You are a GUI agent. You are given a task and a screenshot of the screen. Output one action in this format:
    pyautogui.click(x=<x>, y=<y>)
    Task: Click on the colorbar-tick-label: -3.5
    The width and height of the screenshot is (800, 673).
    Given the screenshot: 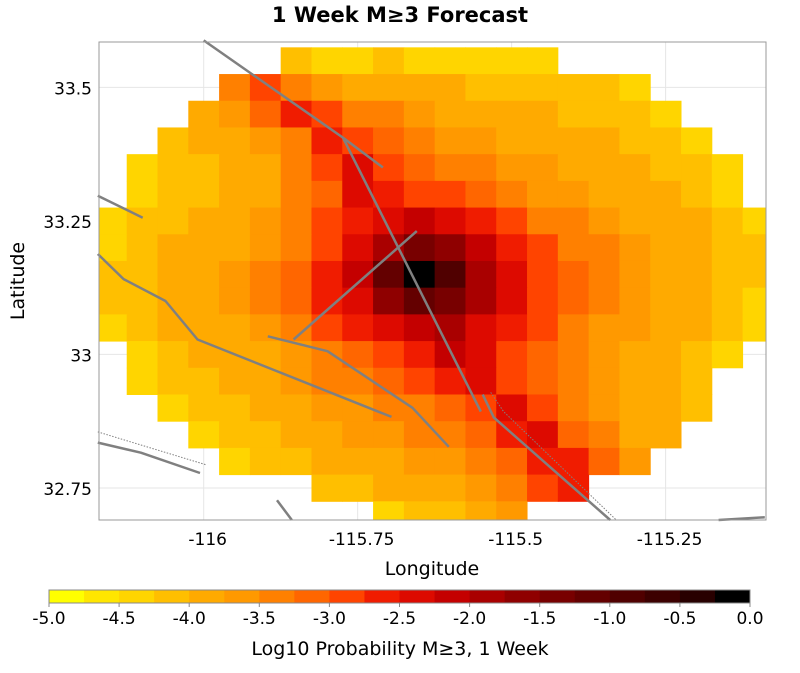 What is the action you would take?
    pyautogui.click(x=259, y=619)
    